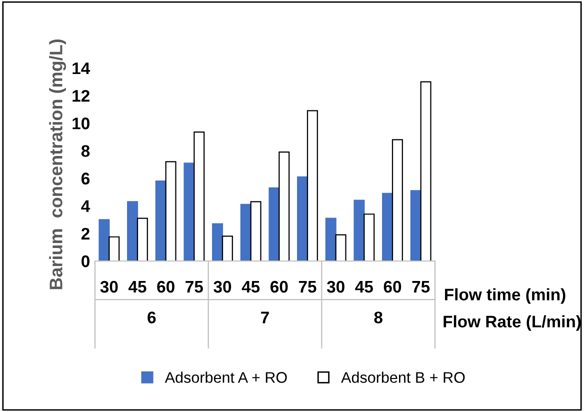 This screenshot has height=412, width=584. Describe the element at coordinates (152, 318) in the screenshot. I see `text: 6` at that location.